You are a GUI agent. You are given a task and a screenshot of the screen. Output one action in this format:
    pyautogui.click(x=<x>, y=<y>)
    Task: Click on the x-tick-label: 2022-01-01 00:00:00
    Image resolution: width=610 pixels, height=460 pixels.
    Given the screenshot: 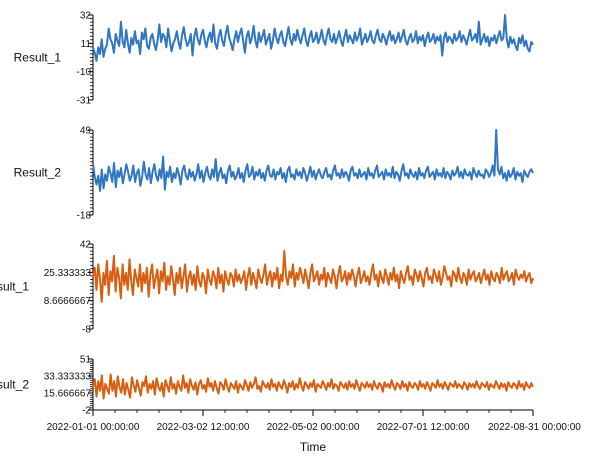 What is the action you would take?
    pyautogui.click(x=93, y=427)
    